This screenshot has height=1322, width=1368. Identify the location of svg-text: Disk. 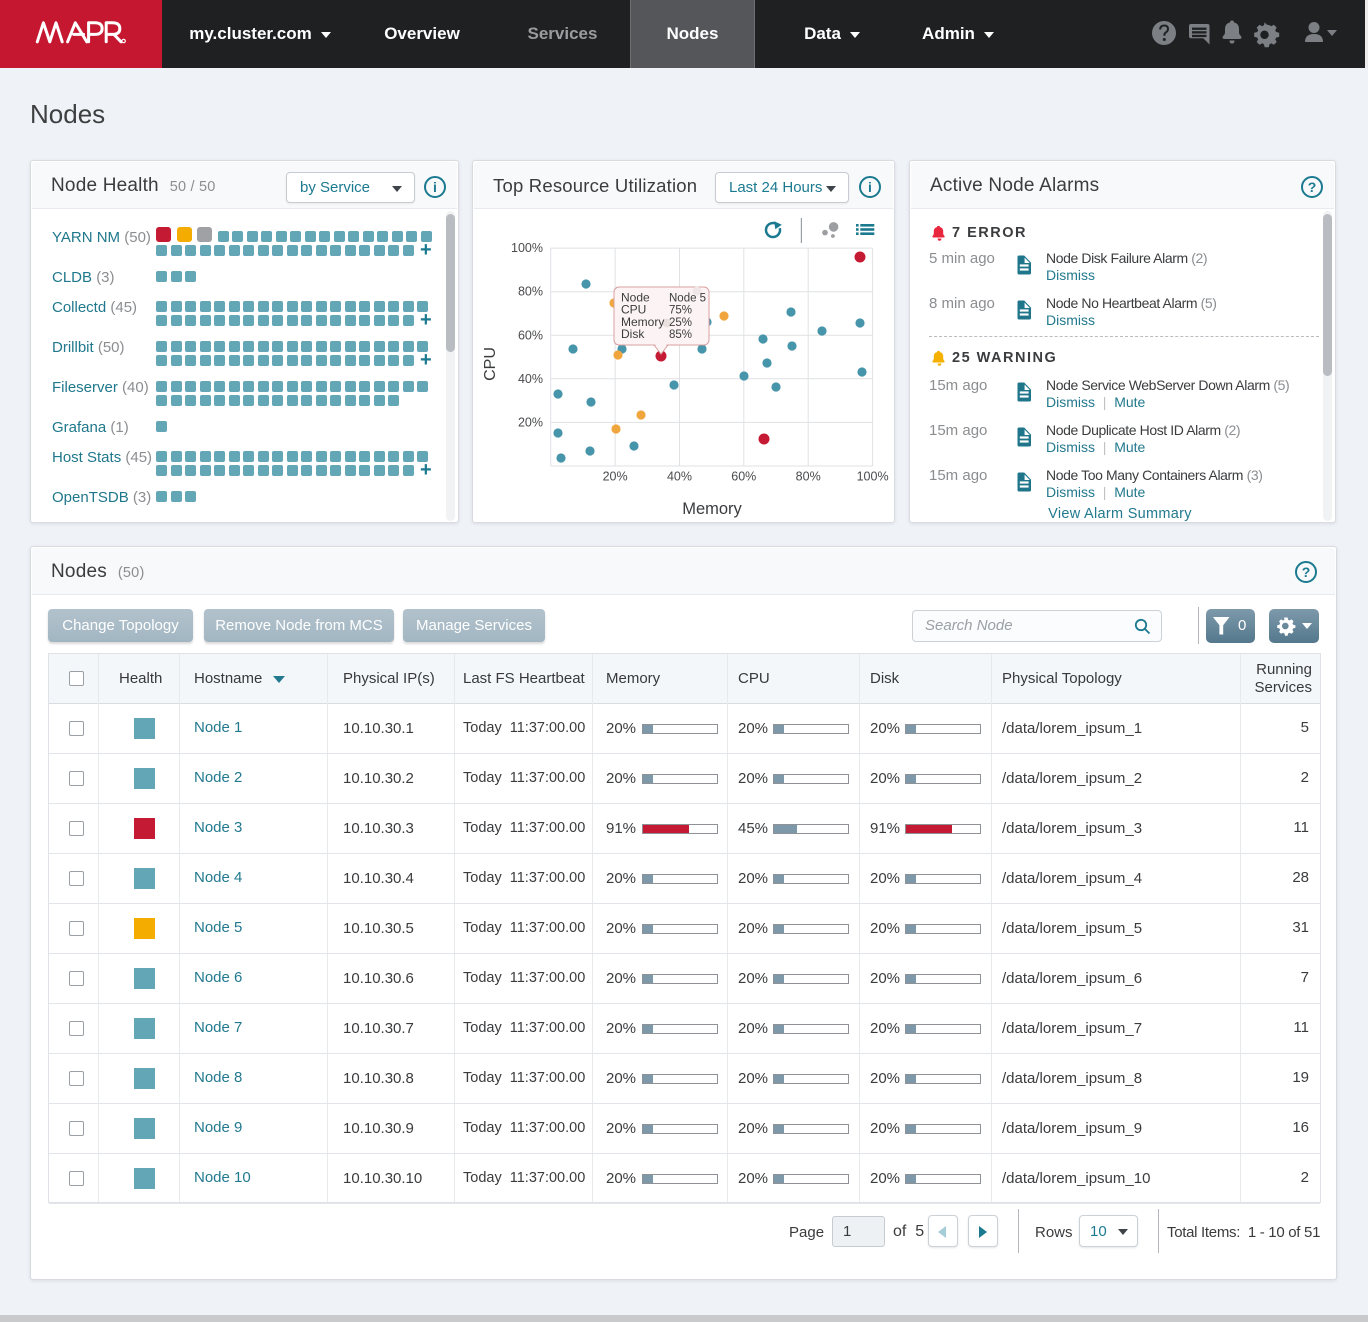
(633, 334).